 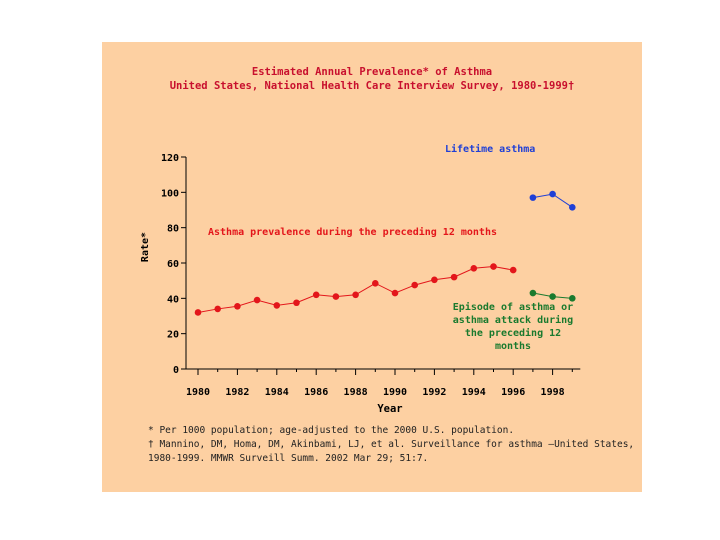 What do you see at coordinates (395, 392) in the screenshot?
I see `x-tick-label: 1990` at bounding box center [395, 392].